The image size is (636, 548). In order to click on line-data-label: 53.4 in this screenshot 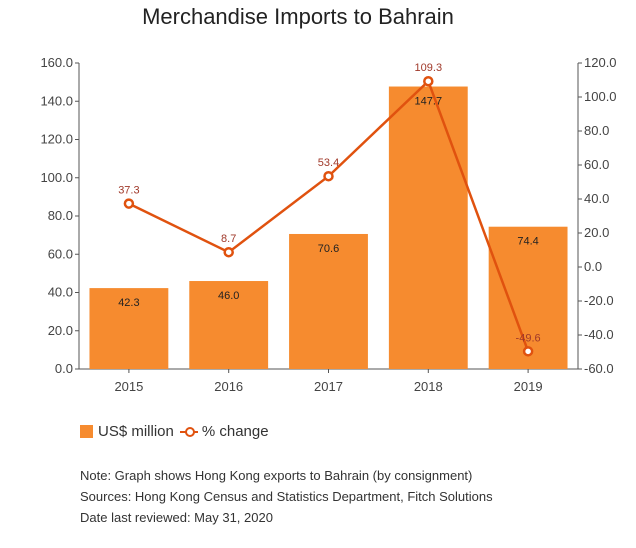, I will do `click(328, 163)`.